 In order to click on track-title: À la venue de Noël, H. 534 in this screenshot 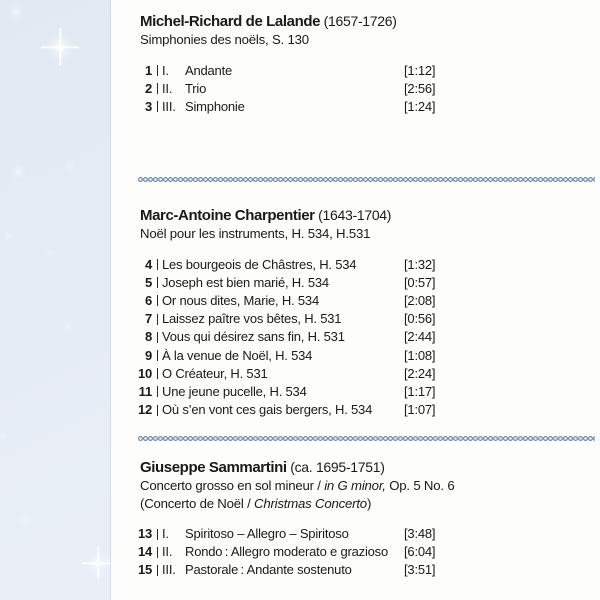, I will do `click(237, 355)`.